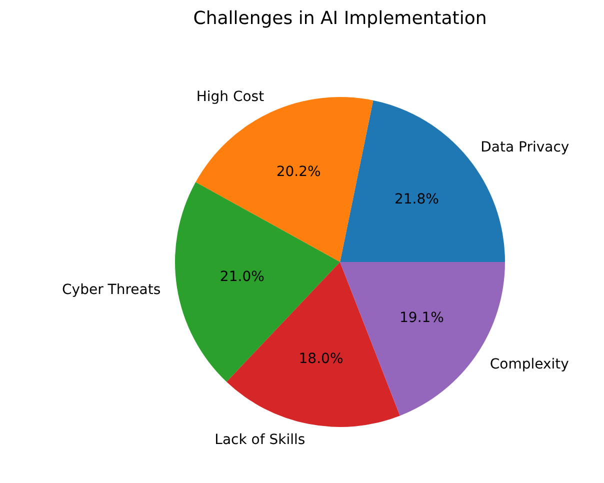  What do you see at coordinates (416, 199) in the screenshot?
I see `data-label: 21.8%` at bounding box center [416, 199].